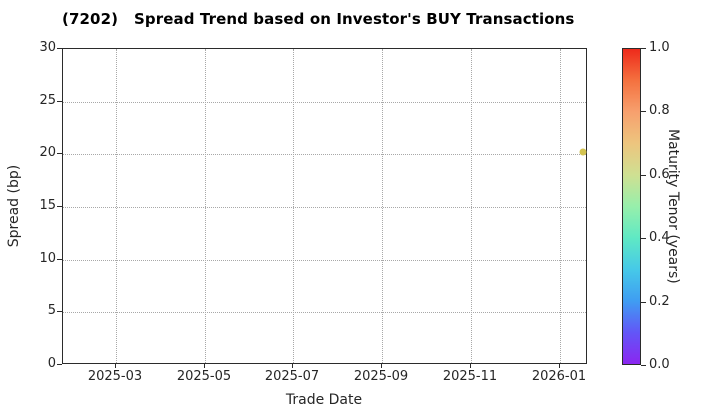  I want to click on y-axis-label: Spread (bp), so click(14, 206).